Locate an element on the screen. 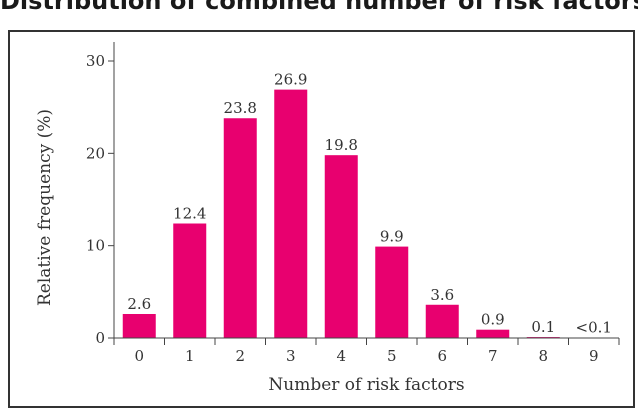  x-tick-label: 0 is located at coordinates (139, 356).